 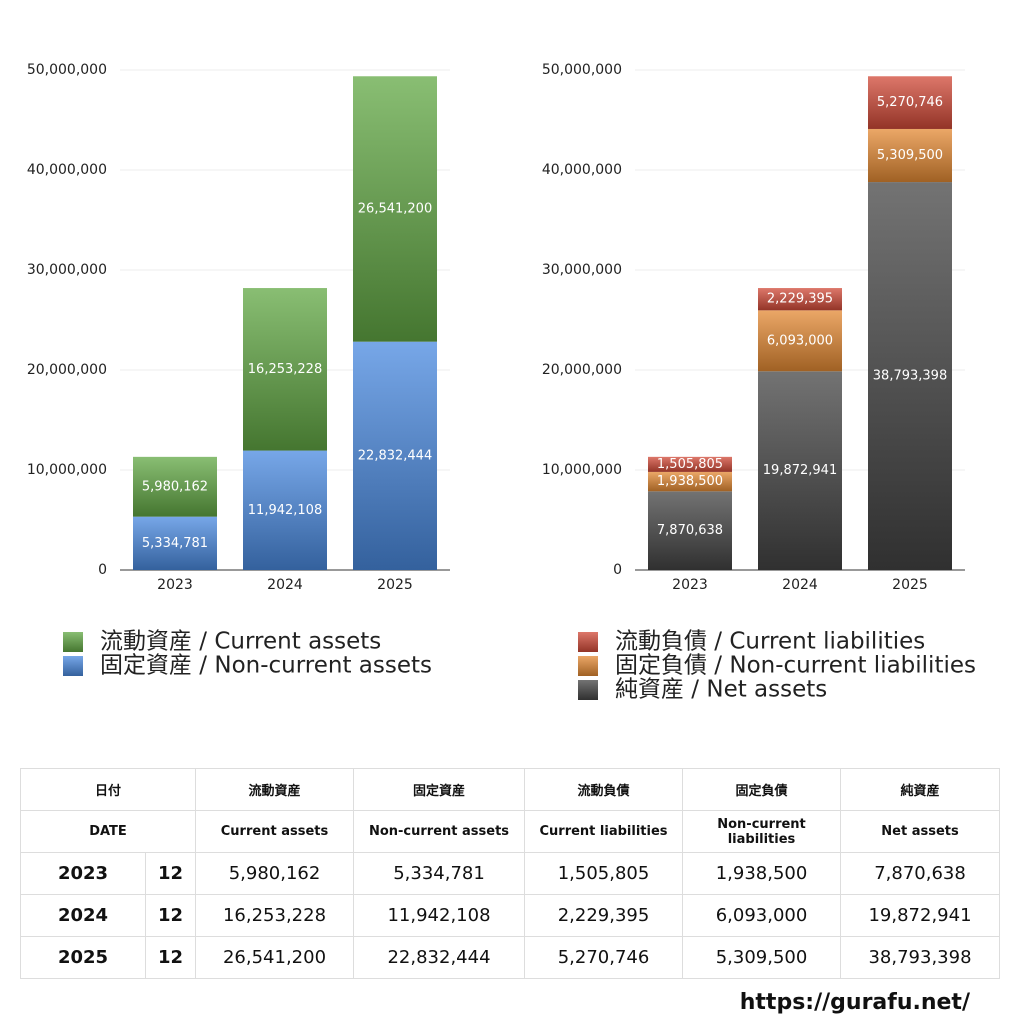 I want to click on table-cell: Non-current assets, so click(x=439, y=831).